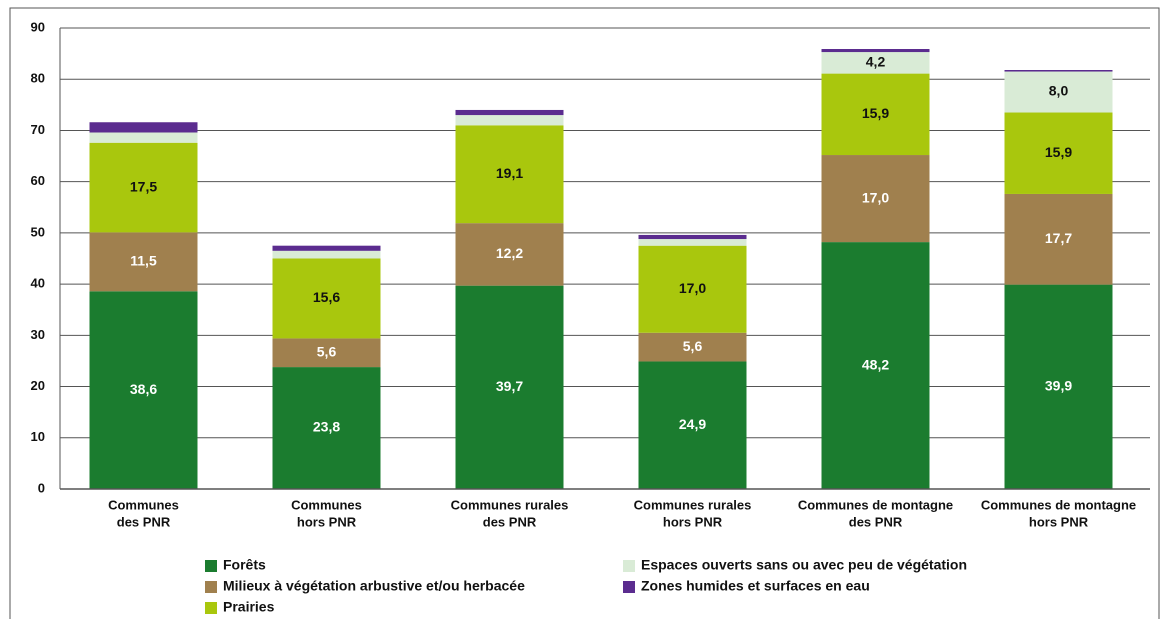  What do you see at coordinates (244, 565) in the screenshot?
I see `legend-label: Forêts` at bounding box center [244, 565].